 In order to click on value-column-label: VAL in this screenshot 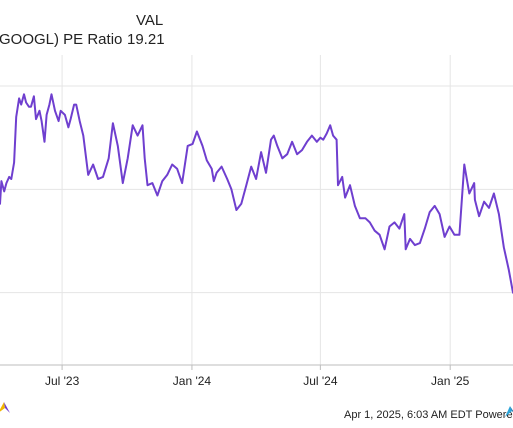, I will do `click(150, 20)`.